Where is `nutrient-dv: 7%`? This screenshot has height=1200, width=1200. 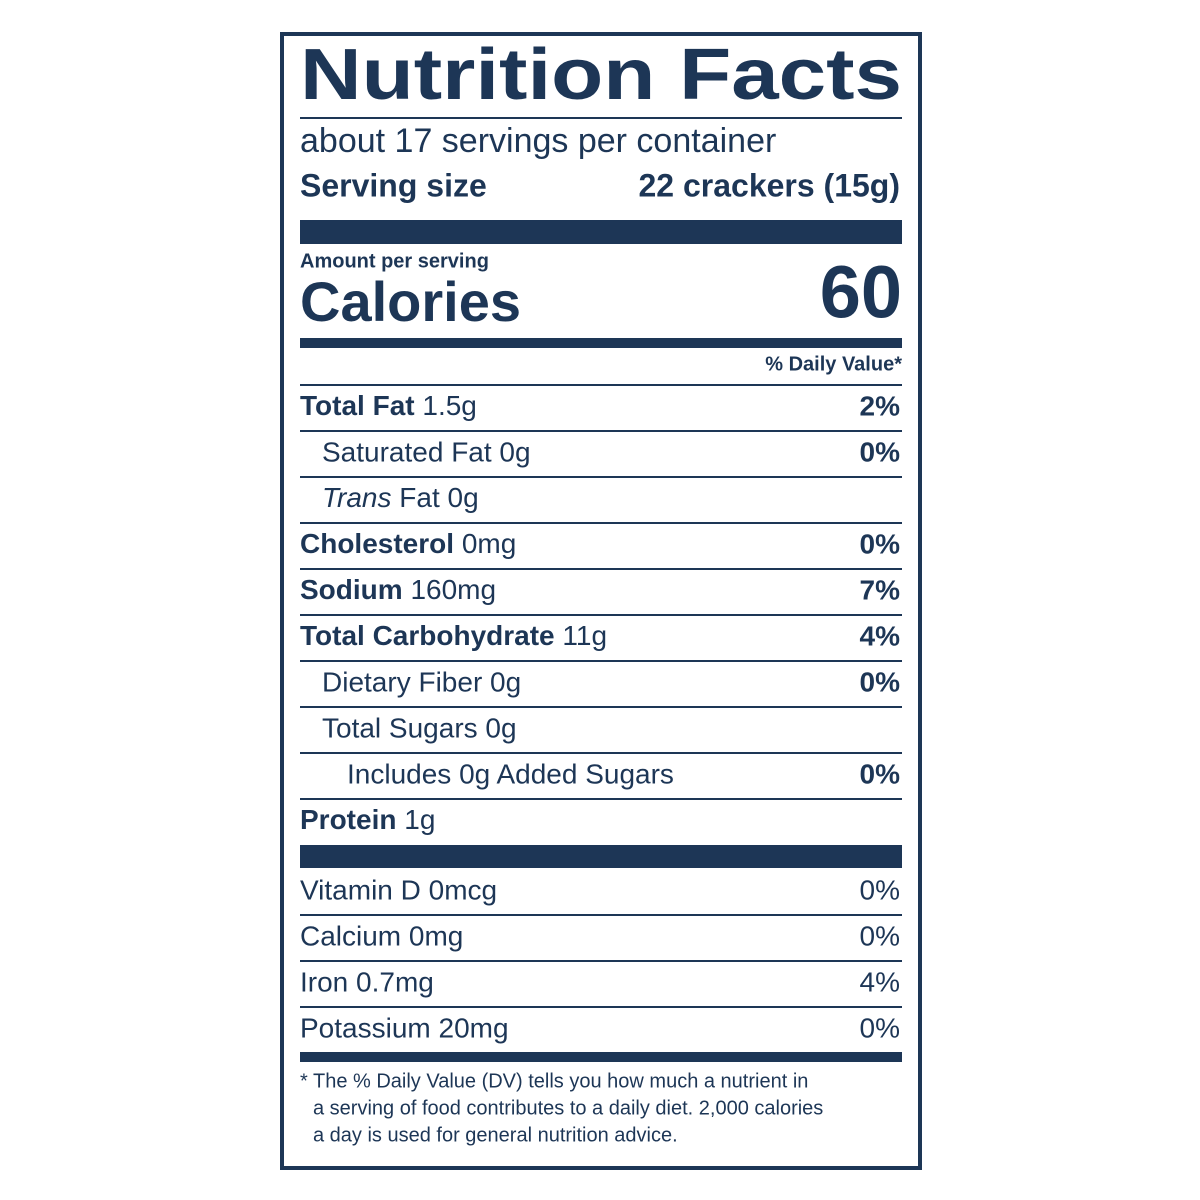
nutrient-dv: 7% is located at coordinates (880, 589).